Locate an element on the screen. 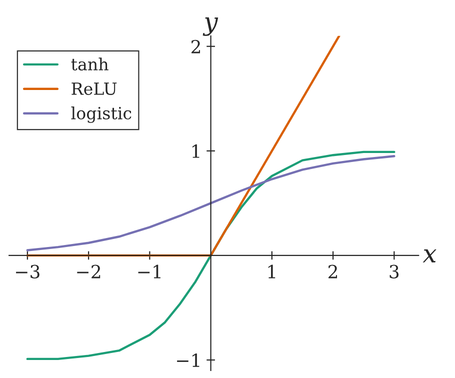 This screenshot has height=378, width=455. x-tick-label: −1 is located at coordinates (149, 271).